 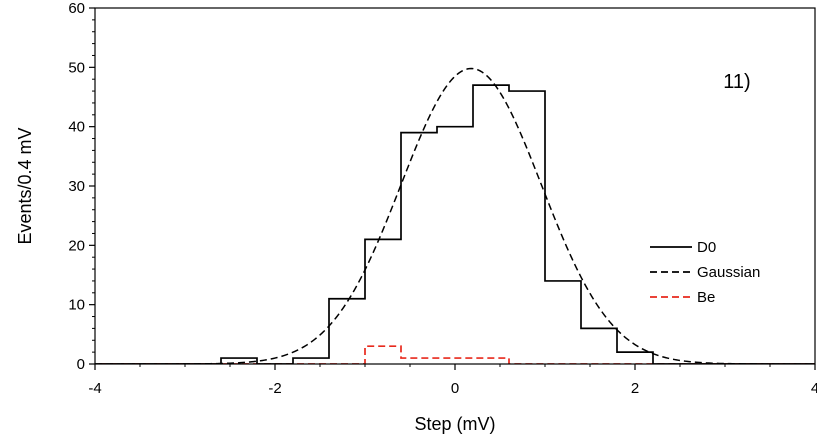 What do you see at coordinates (81, 364) in the screenshot?
I see `y-tick-label: 0` at bounding box center [81, 364].